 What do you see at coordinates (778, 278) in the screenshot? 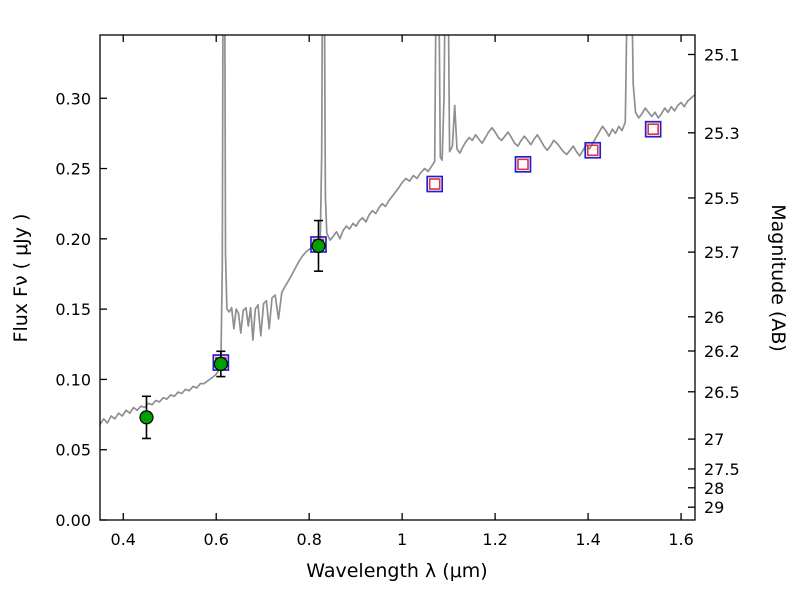
I see `y-axis-label-right: Magnitude (AB)` at bounding box center [778, 278].